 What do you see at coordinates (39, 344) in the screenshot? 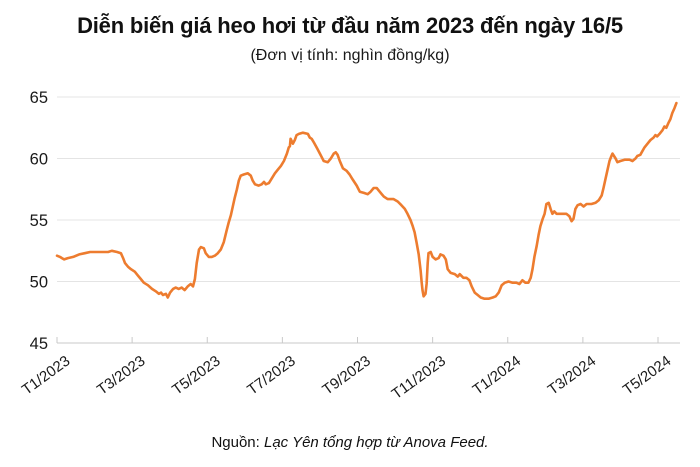
I see `y-tick-label-45: 45` at bounding box center [39, 344].